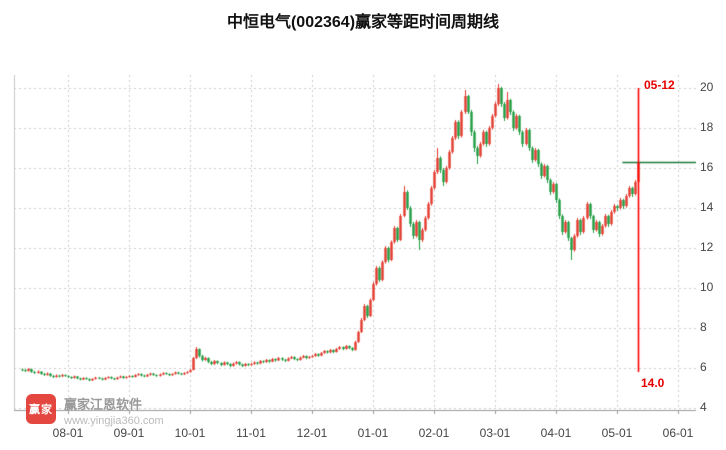 This screenshot has width=726, height=450. I want to click on x-axis-label: 05-01, so click(617, 433).